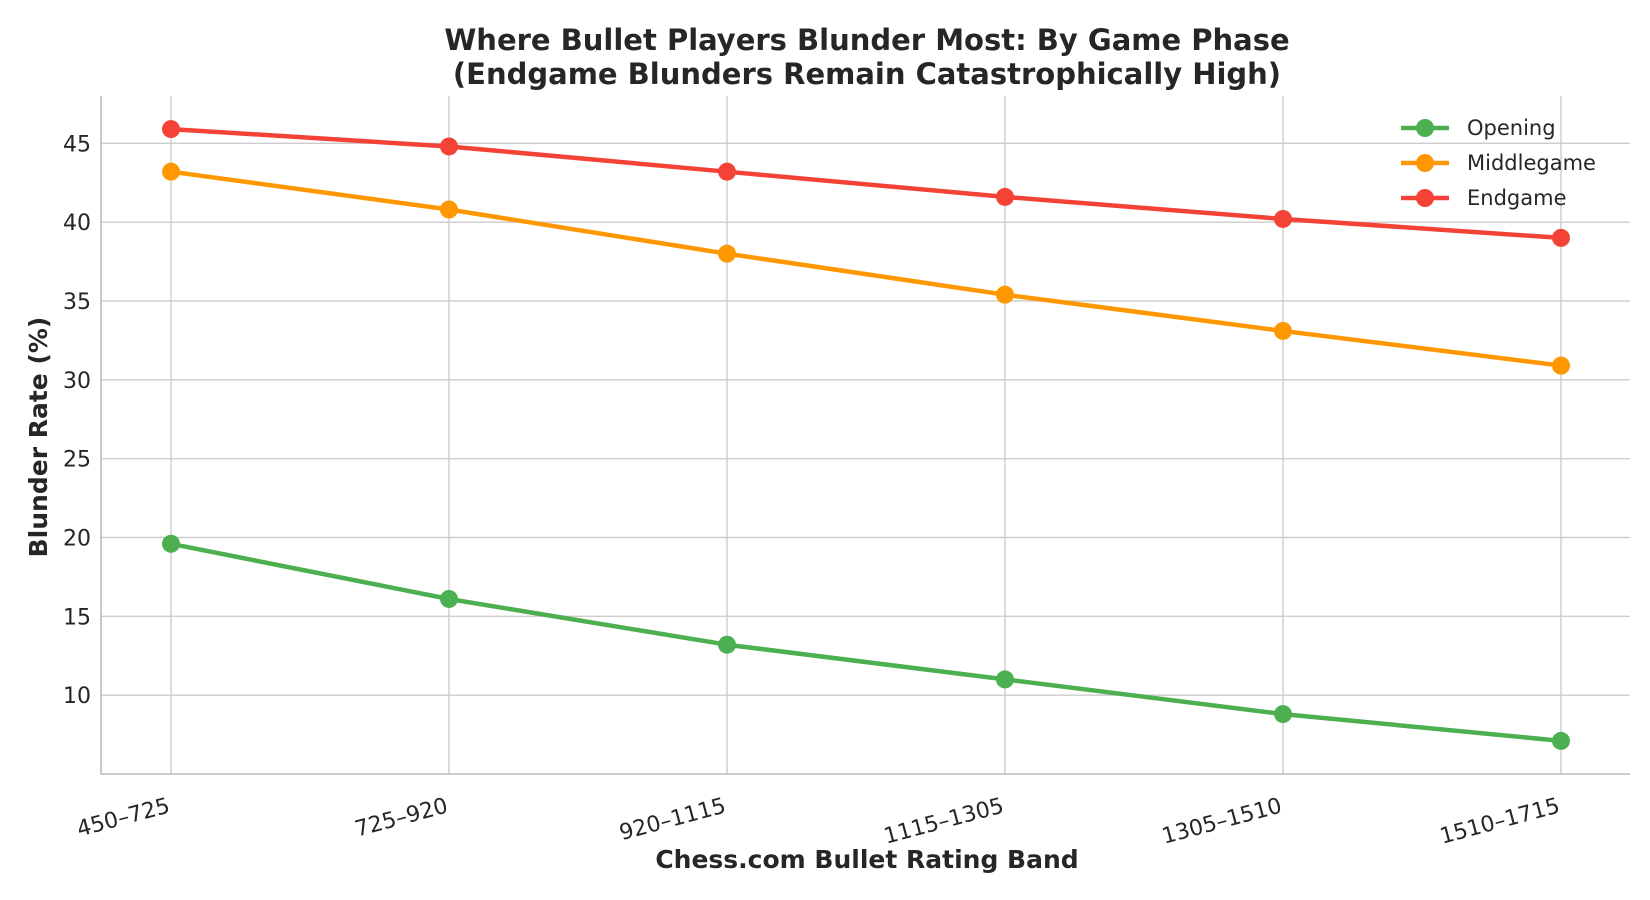 The height and width of the screenshot is (900, 1650). I want to click on x-tick-label: 1305–1510, so click(1221, 822).